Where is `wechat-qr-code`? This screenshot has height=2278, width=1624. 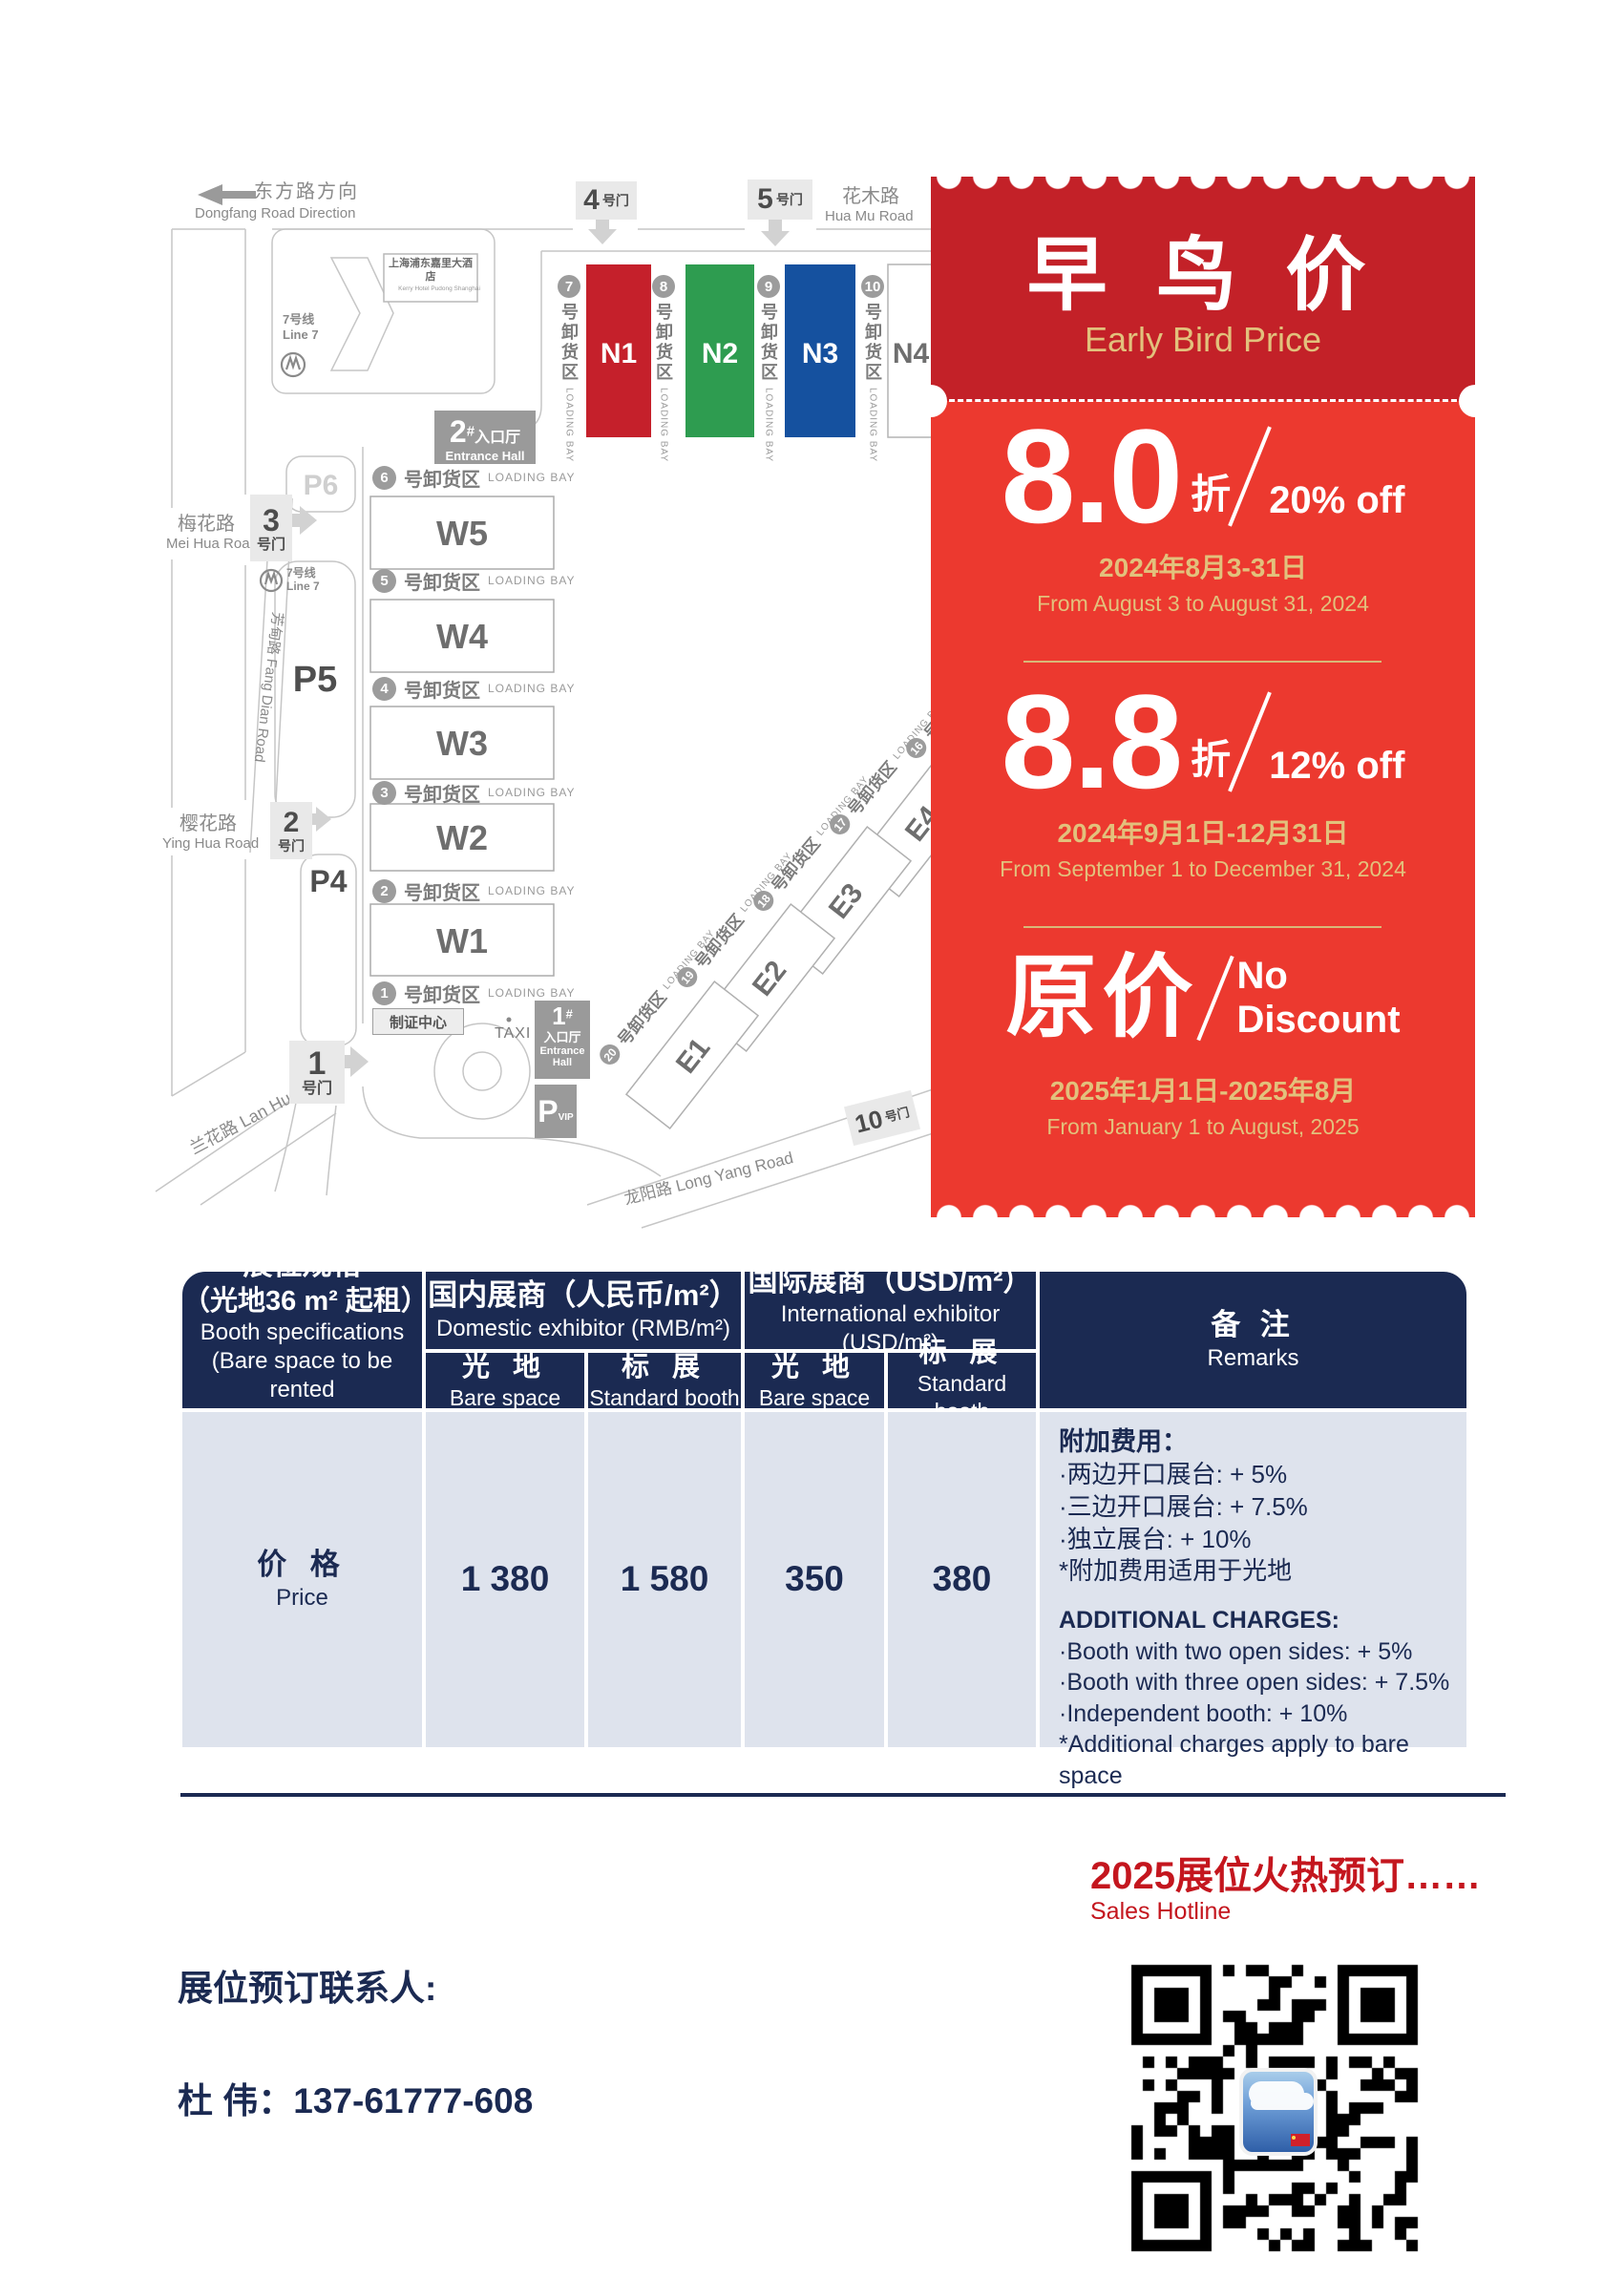 wechat-qr-code is located at coordinates (1274, 2108).